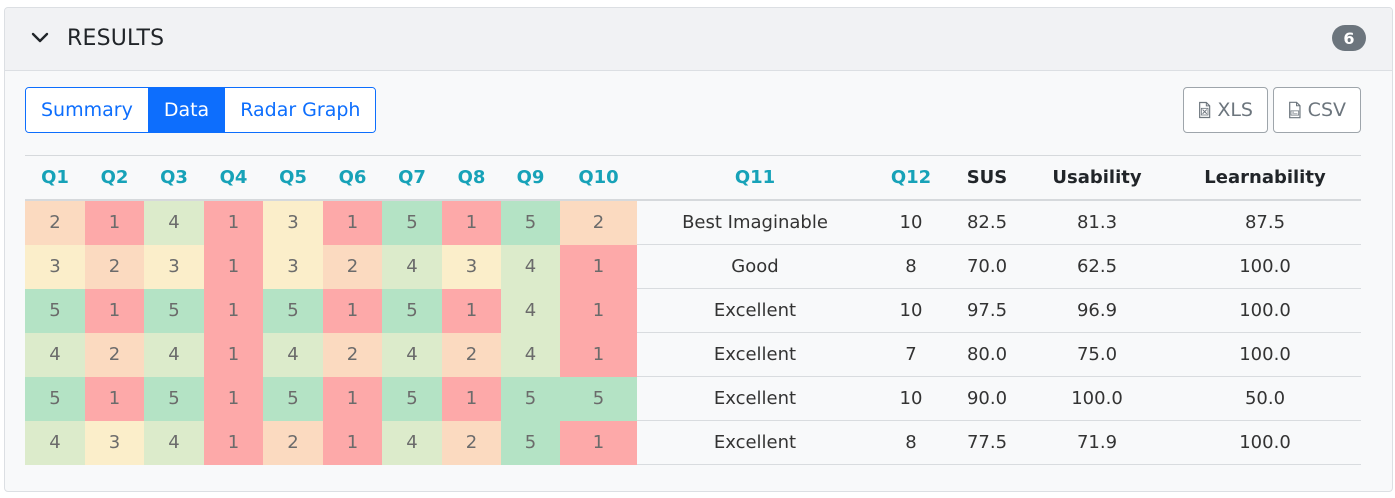  What do you see at coordinates (174, 266) in the screenshot?
I see `score-cell-q3: 3` at bounding box center [174, 266].